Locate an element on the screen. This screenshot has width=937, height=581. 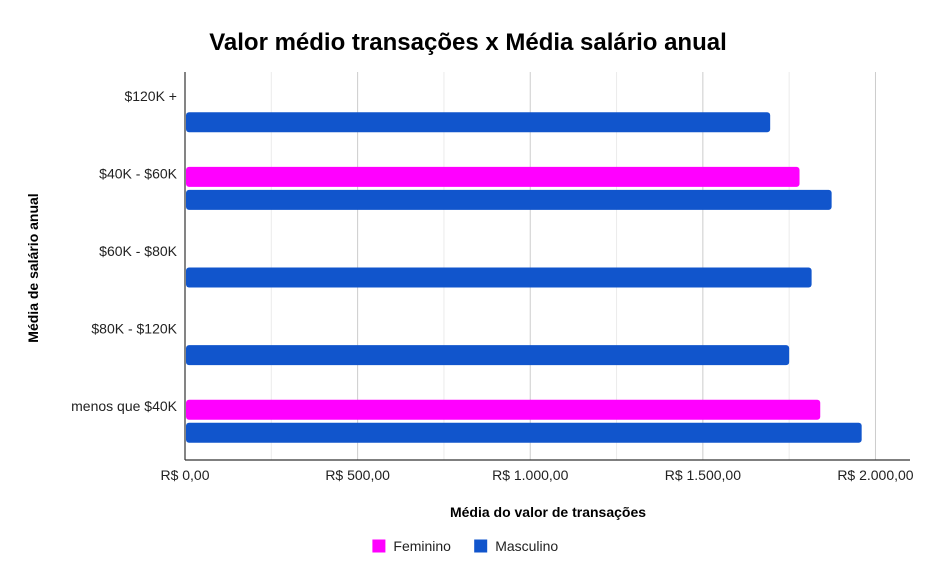
x-axis-label: Média do valor de transações is located at coordinates (548, 512).